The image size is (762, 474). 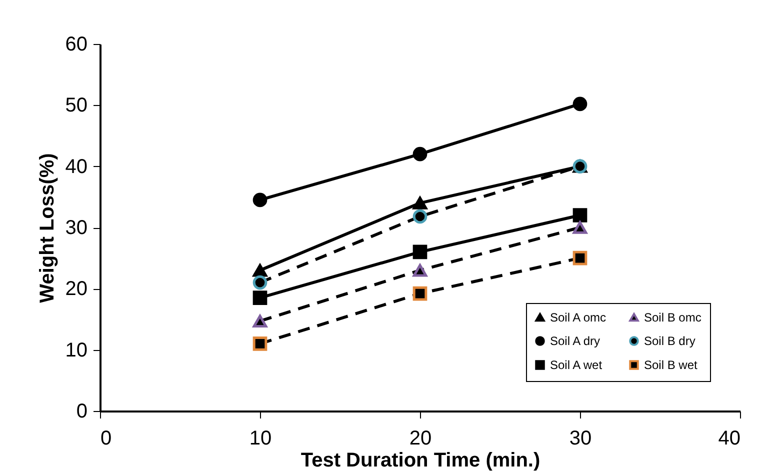 What do you see at coordinates (76, 45) in the screenshot?
I see `y-tick-label: 60` at bounding box center [76, 45].